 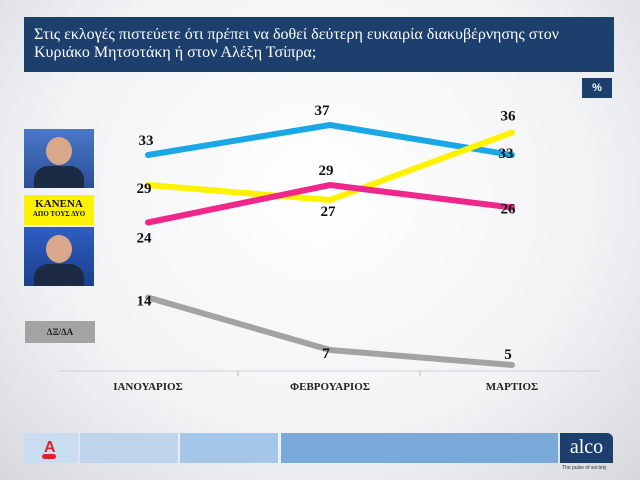 I want to click on legend-label: ΚΑΝΕΝΑ, so click(x=59, y=204).